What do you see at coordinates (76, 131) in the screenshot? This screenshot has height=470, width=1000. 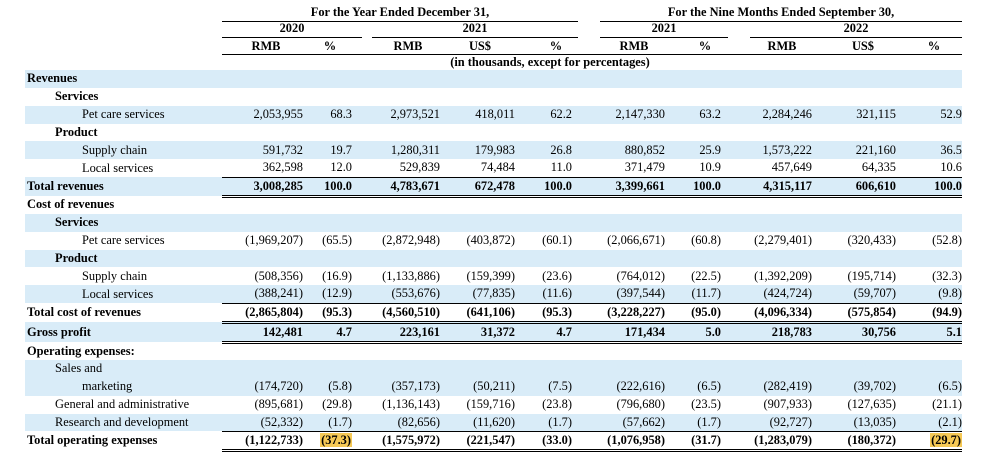 I see `row-label: Product` at bounding box center [76, 131].